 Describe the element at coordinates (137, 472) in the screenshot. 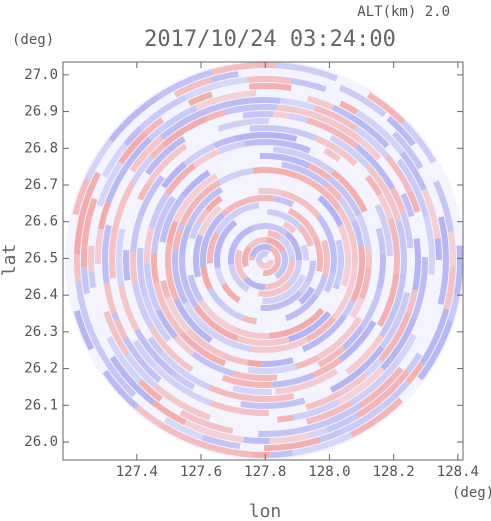

I see `x-tick-label: 127.4` at that location.